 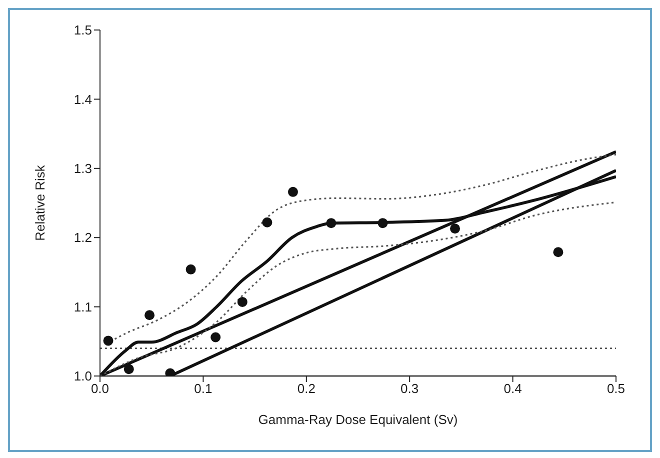 I want to click on x-axis-title: Gamma-Ray Dose Equivalent (Sv), so click(x=358, y=419).